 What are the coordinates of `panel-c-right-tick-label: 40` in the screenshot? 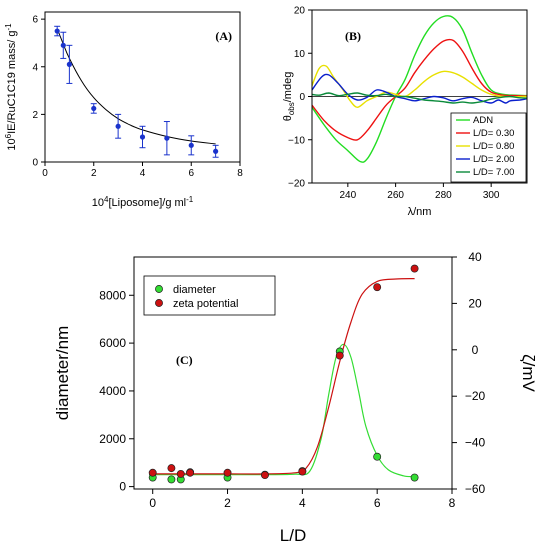 It's located at (475, 257).